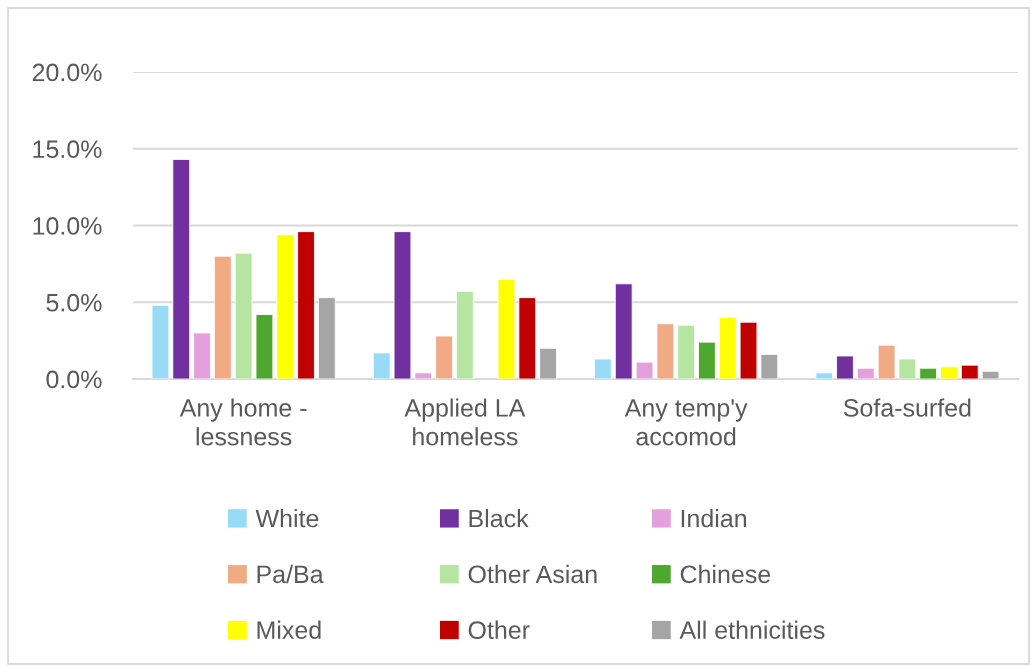  Describe the element at coordinates (67, 149) in the screenshot. I see `y-tick-label: 15.0%` at that location.